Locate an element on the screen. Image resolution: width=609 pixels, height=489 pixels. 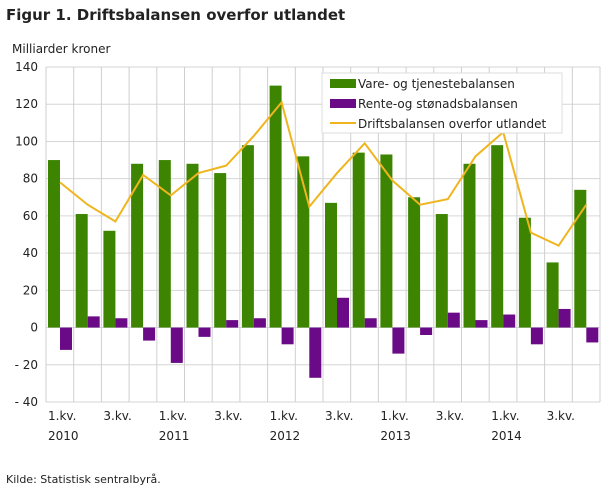
chart-title: Figur 1. Driftsbalansen overfor utlandet is located at coordinates (176, 15).